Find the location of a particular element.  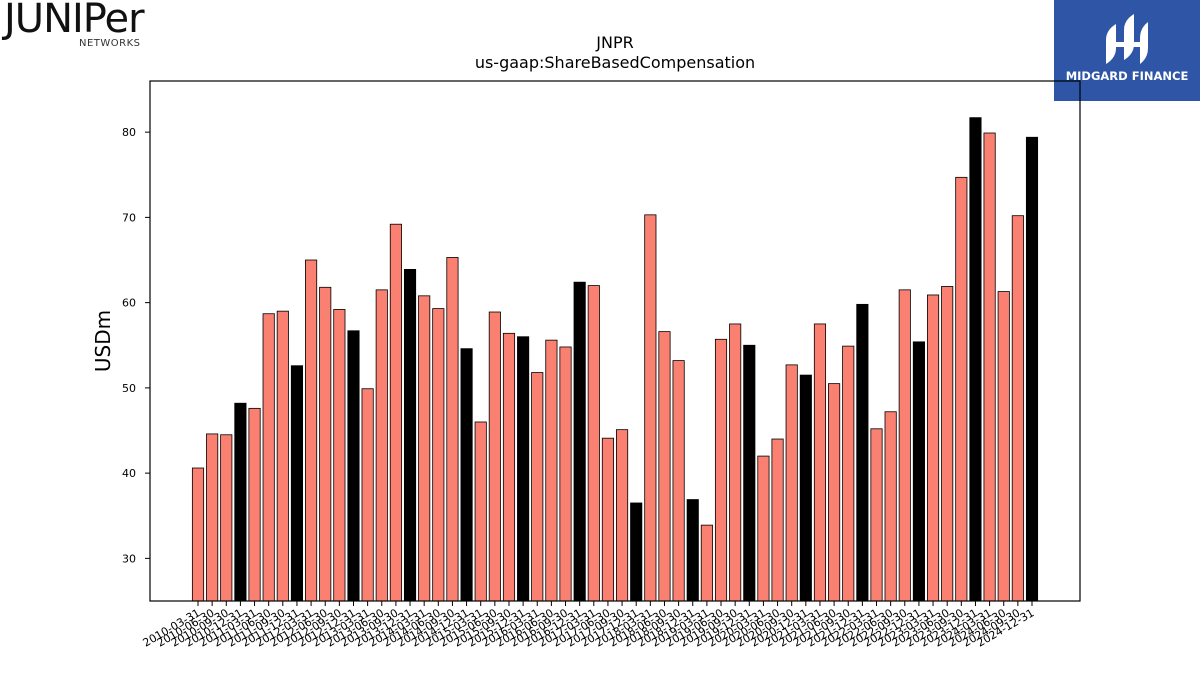

y-tick-label: 50 is located at coordinates (129, 388).